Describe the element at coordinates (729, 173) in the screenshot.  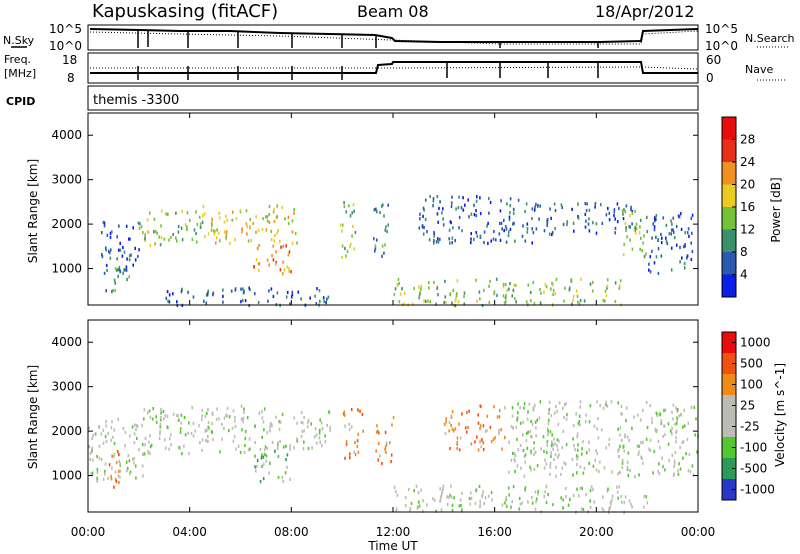
I see `colorbar-swatch` at that location.